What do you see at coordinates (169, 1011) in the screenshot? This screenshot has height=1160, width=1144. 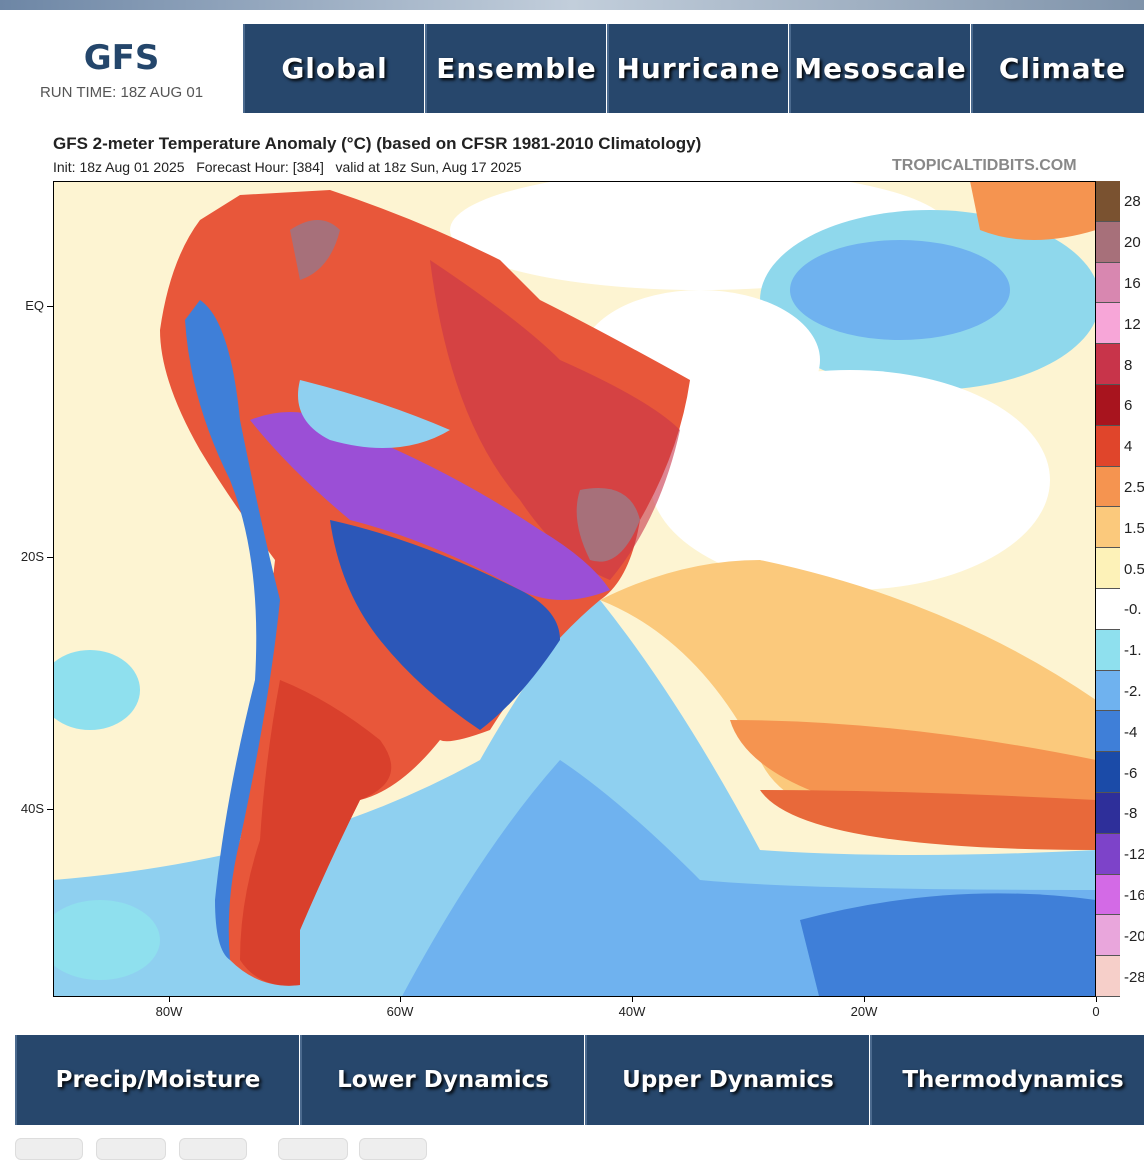 I see `lon-label: 80W` at bounding box center [169, 1011].